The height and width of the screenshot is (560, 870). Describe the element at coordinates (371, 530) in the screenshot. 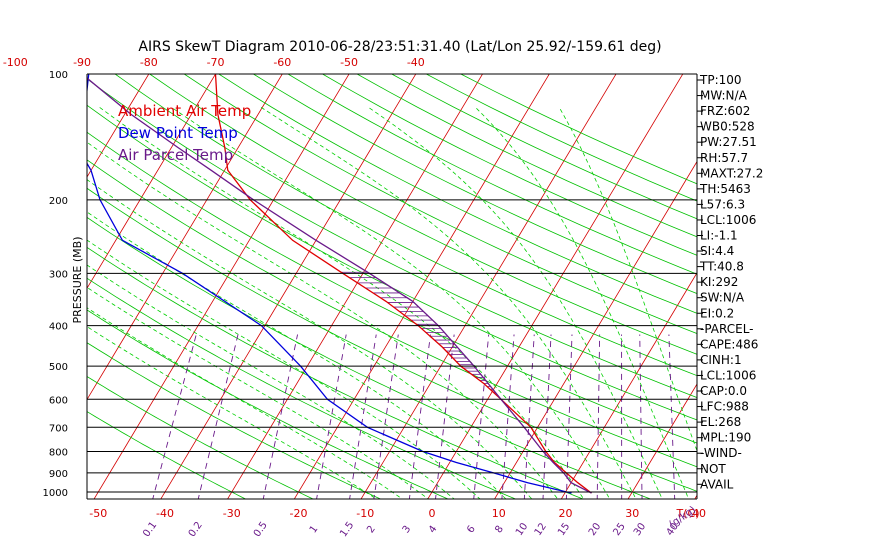

I see `mixing-ratio-label: 2` at that location.